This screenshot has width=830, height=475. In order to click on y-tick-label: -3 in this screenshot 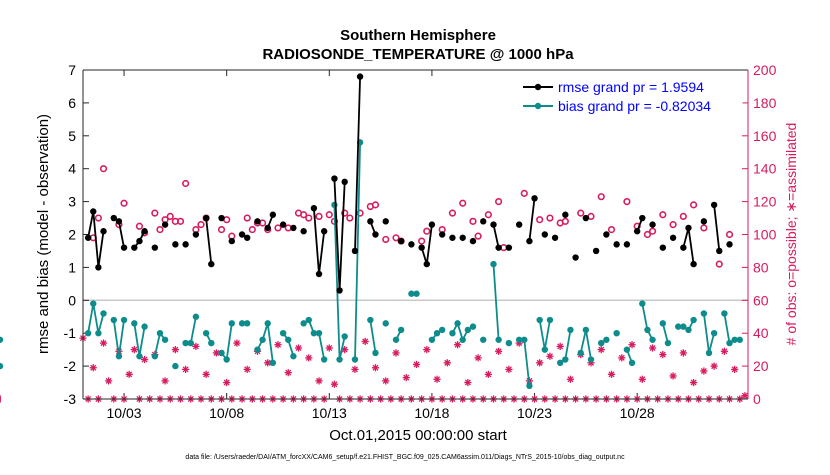, I will do `click(70, 399)`.